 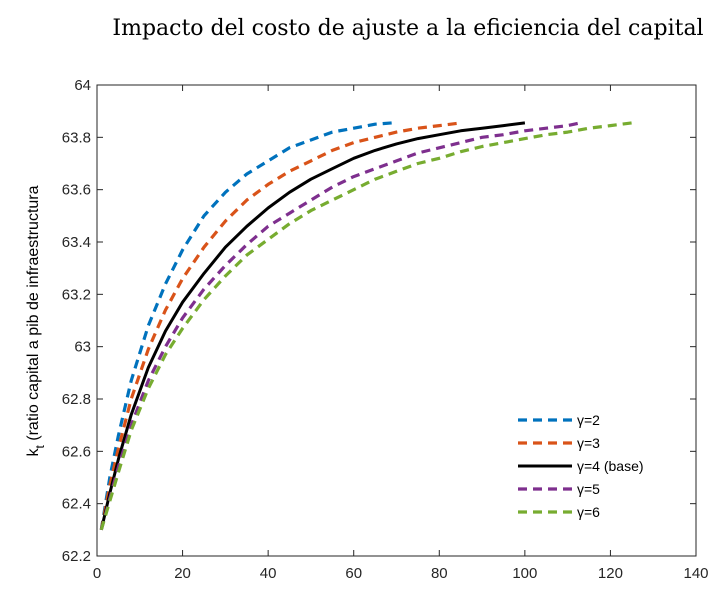 I want to click on y-tick-label: 62.8, so click(x=76, y=399).